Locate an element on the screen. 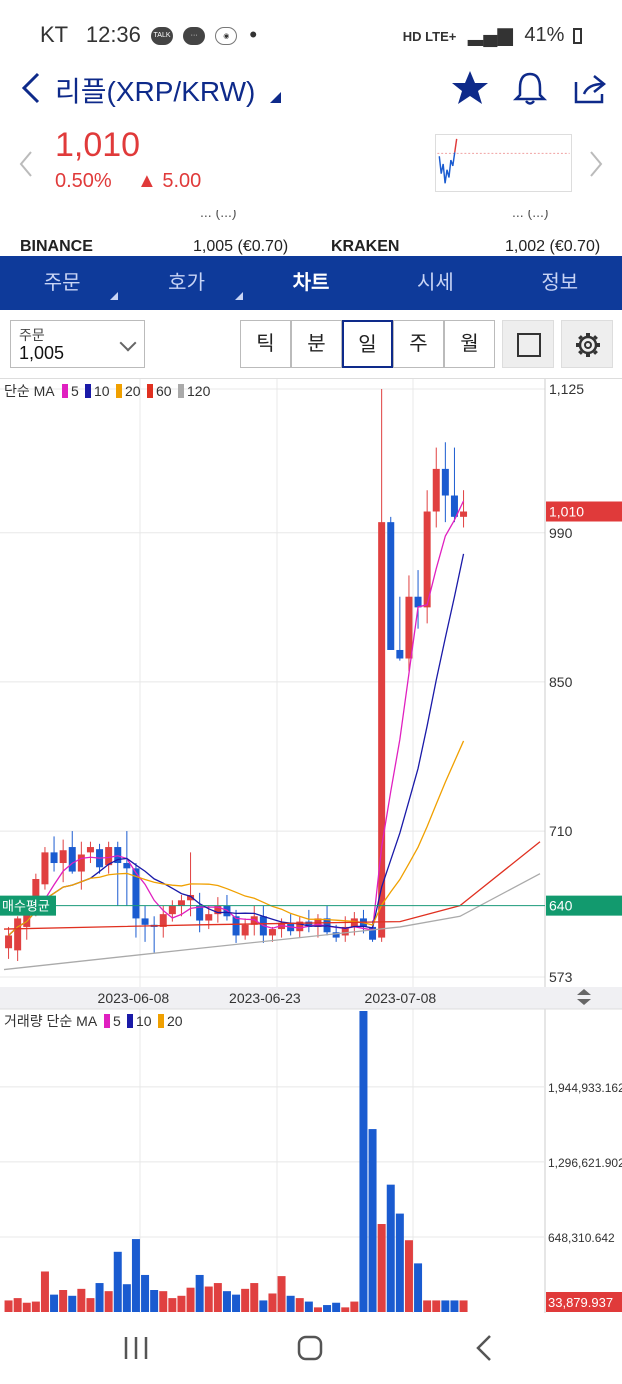 The image size is (622, 1384). tab-2: 차트 is located at coordinates (311, 283).